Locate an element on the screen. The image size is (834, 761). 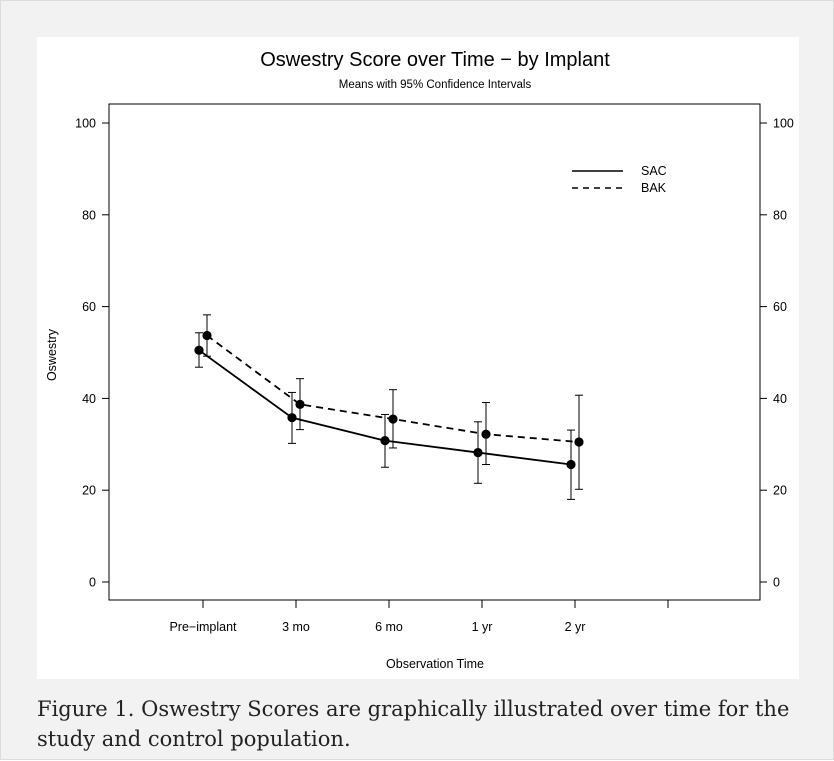
y-tick-label-left: 0 is located at coordinates (92, 583).